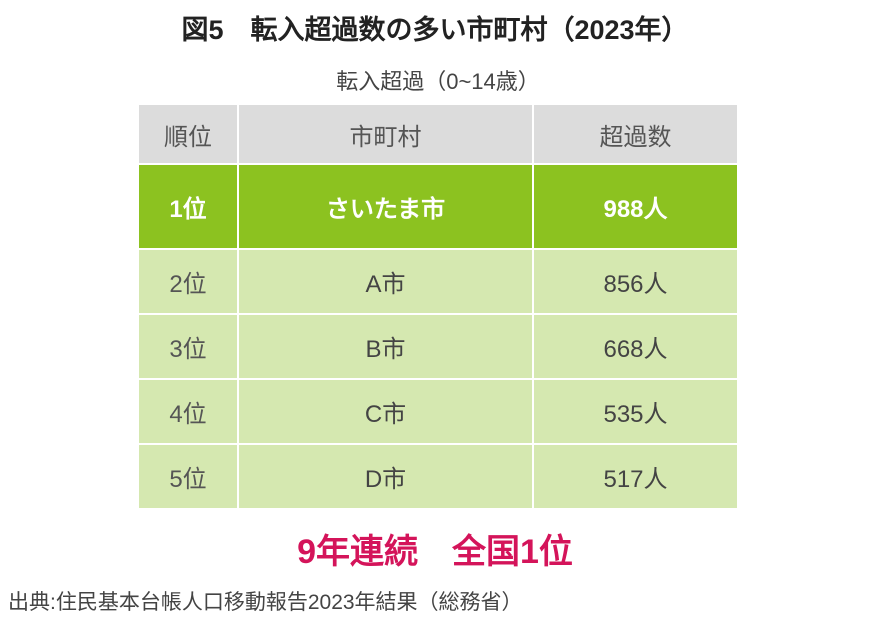 Image resolution: width=870 pixels, height=627 pixels. What do you see at coordinates (188, 281) in the screenshot?
I see `rank-cell: 2位` at bounding box center [188, 281].